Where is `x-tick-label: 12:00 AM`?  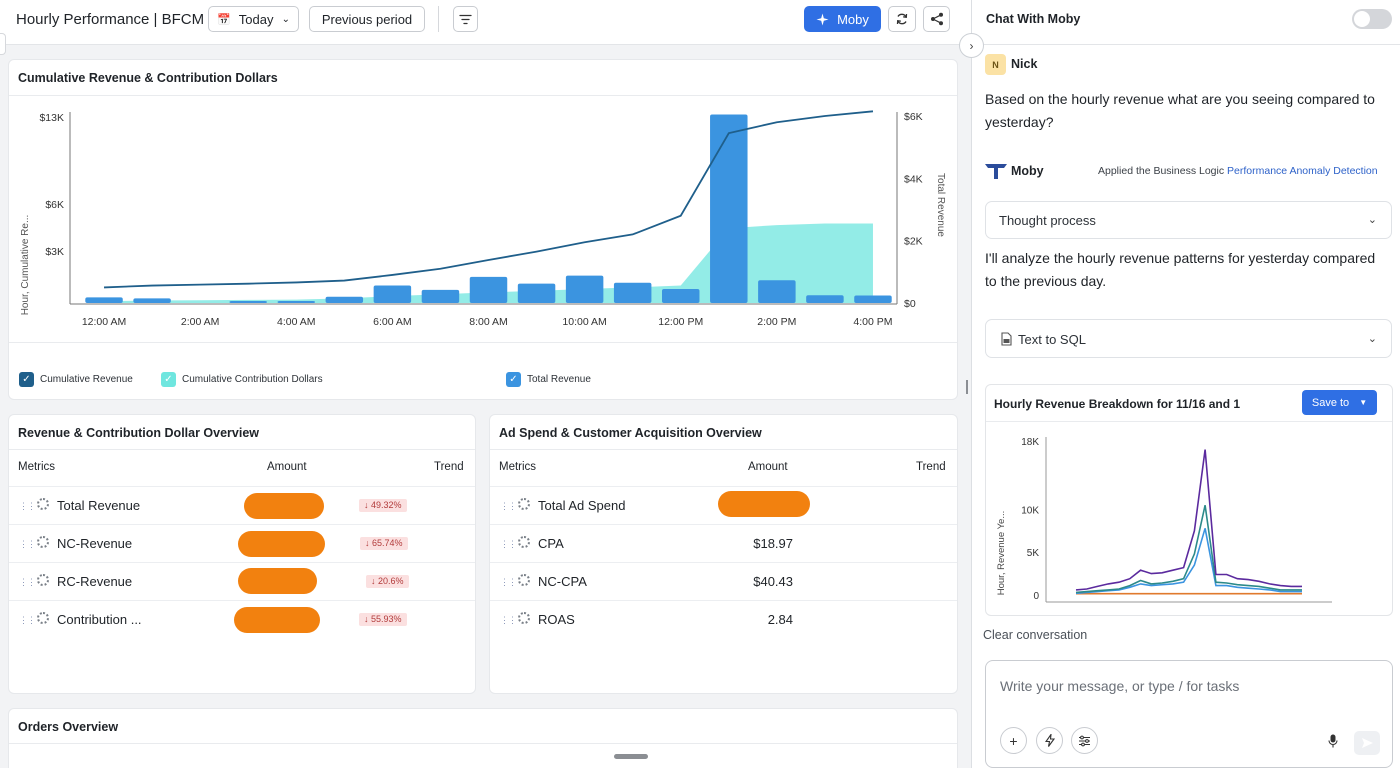
x-tick-label: 12:00 AM is located at coordinates (104, 322).